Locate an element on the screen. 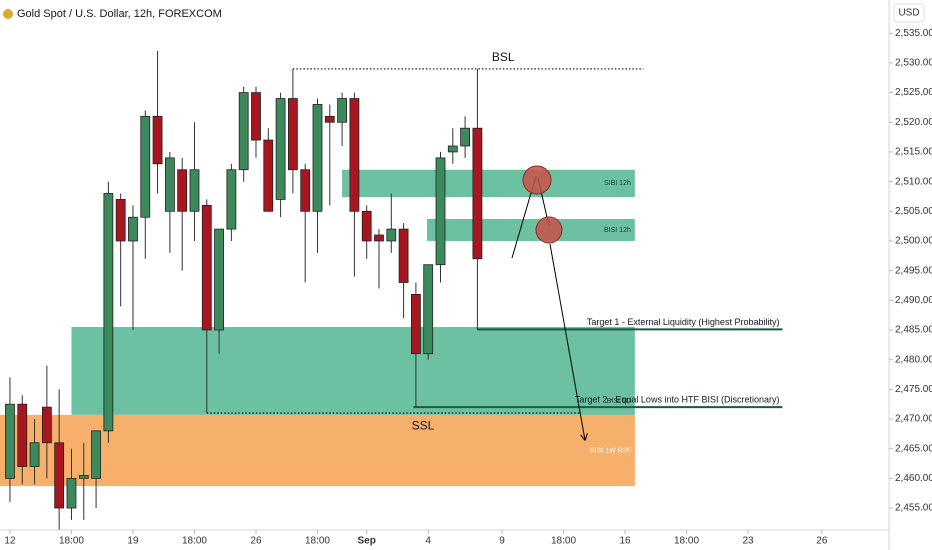 The height and width of the screenshot is (550, 932). zone-label: BISI 1D is located at coordinates (619, 401).